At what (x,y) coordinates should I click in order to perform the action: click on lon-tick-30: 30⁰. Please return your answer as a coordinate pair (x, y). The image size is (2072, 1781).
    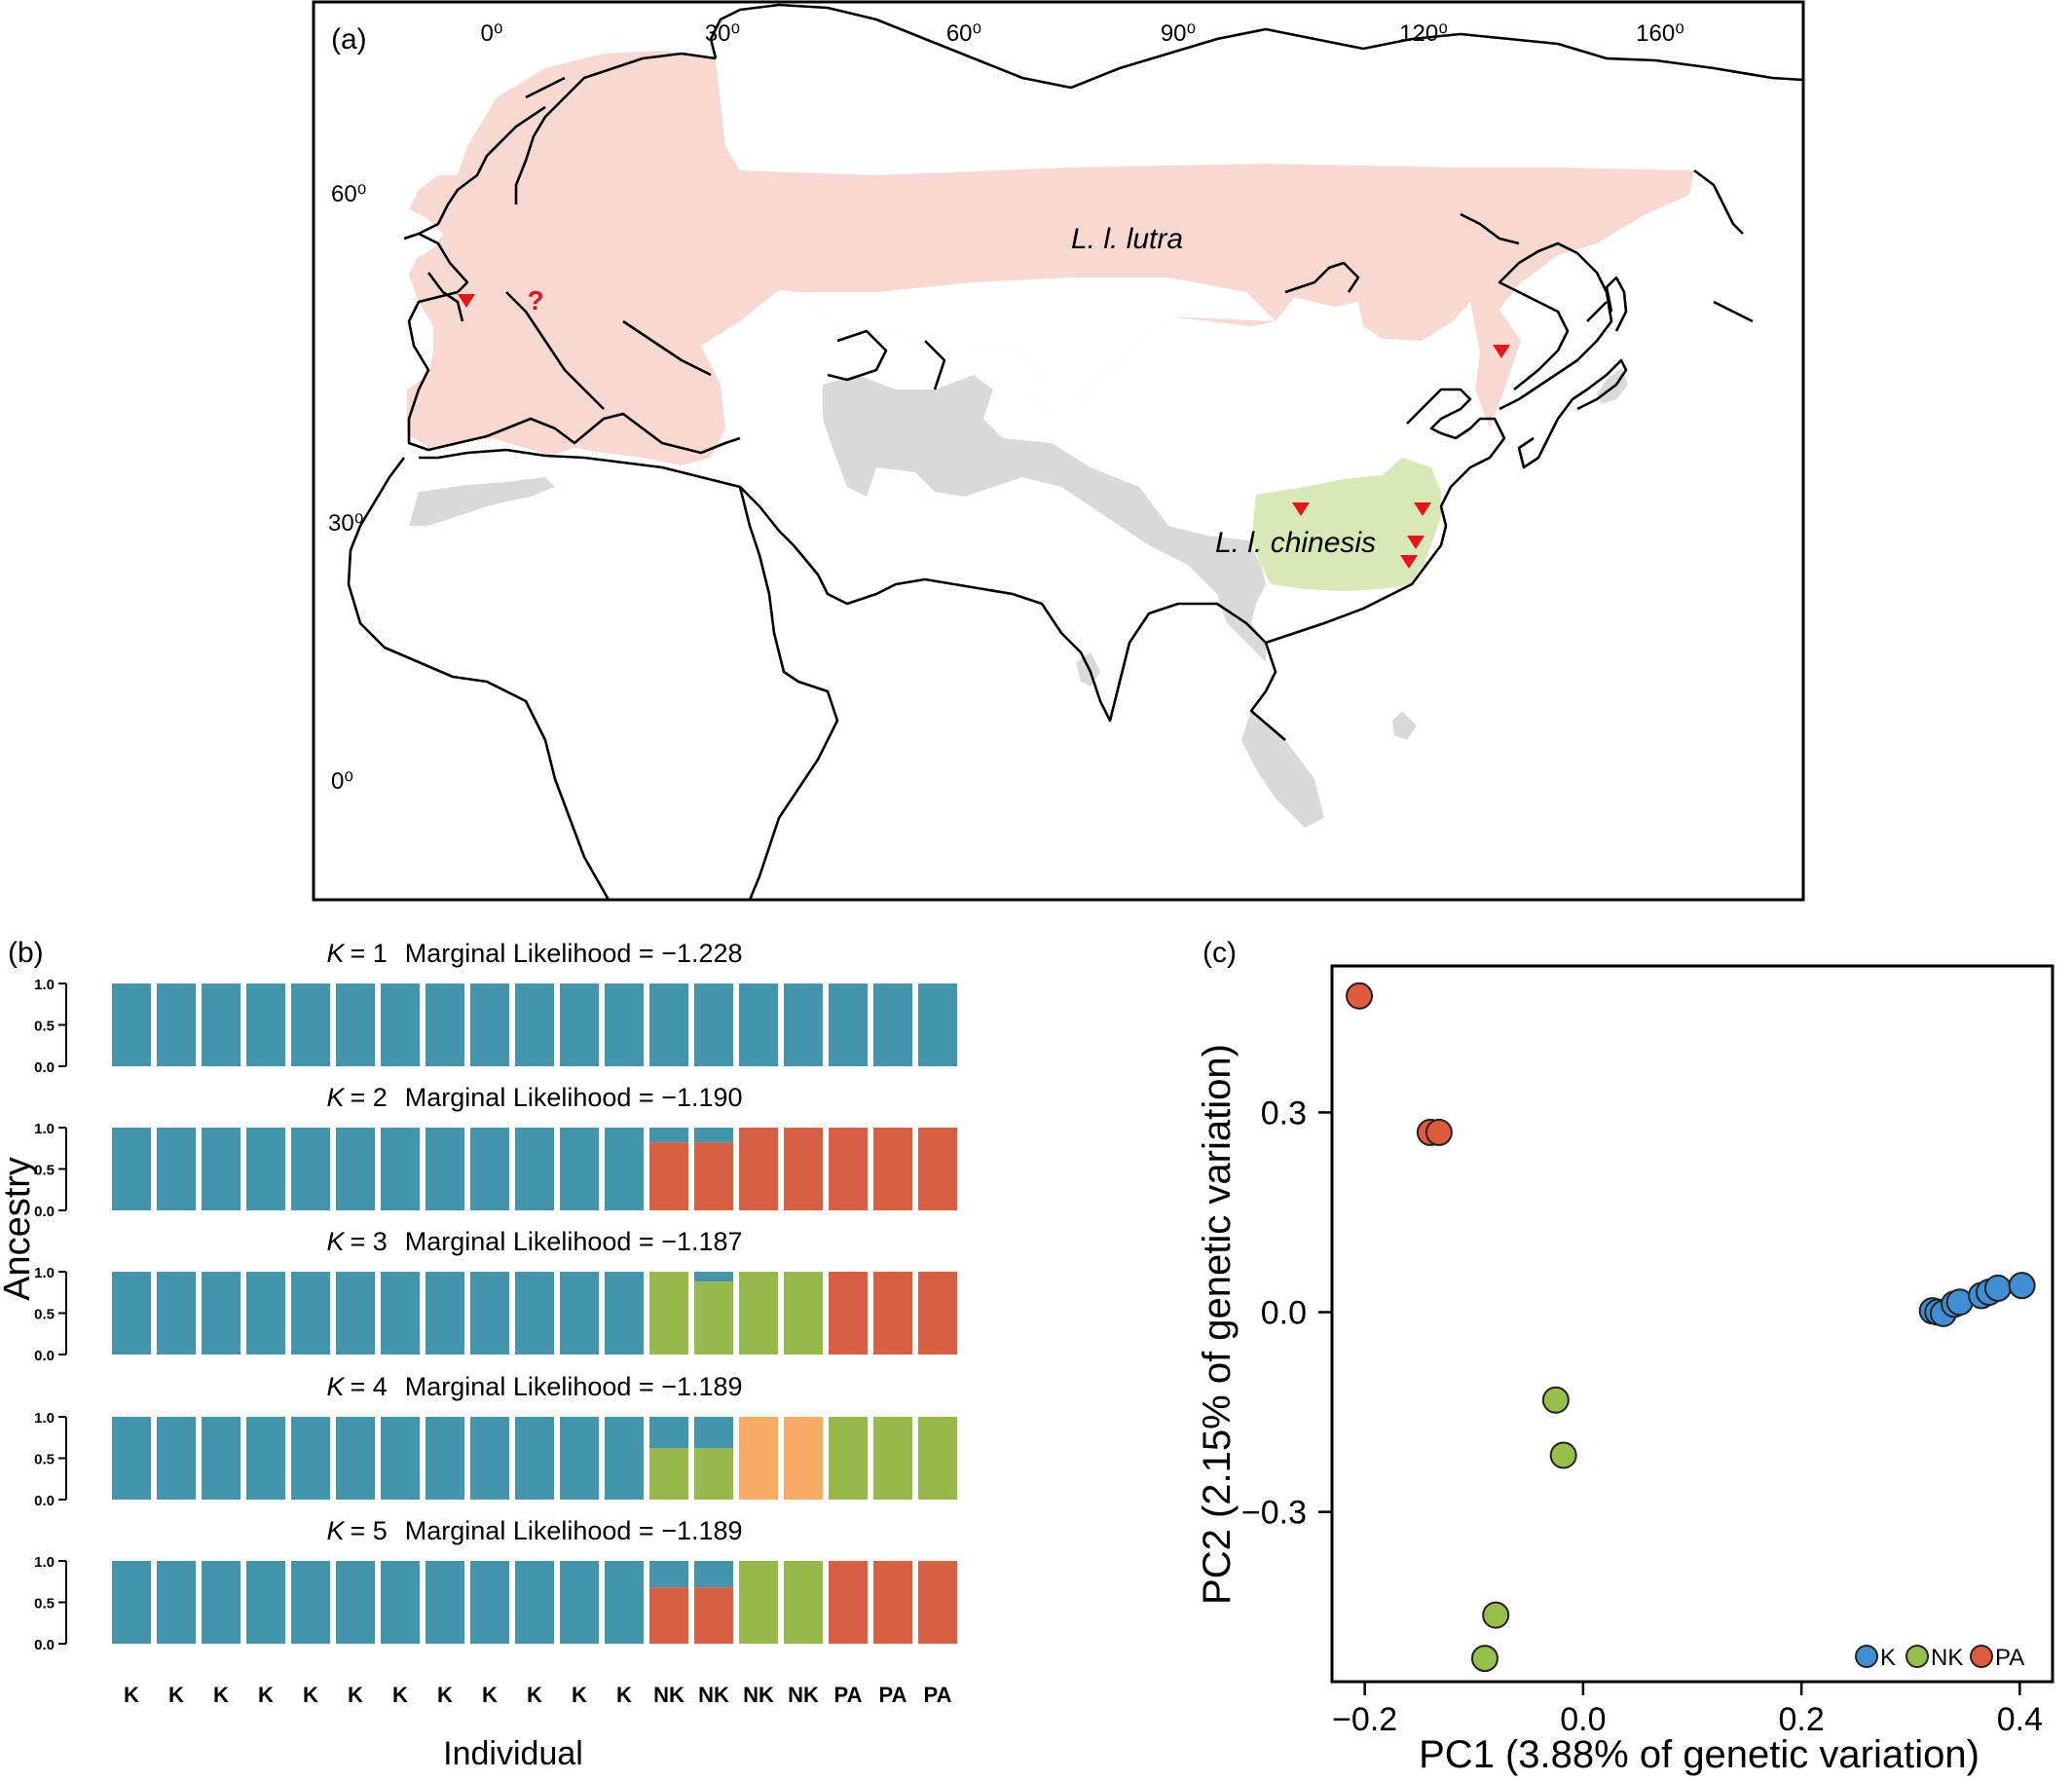
    Looking at the image, I should click on (722, 34).